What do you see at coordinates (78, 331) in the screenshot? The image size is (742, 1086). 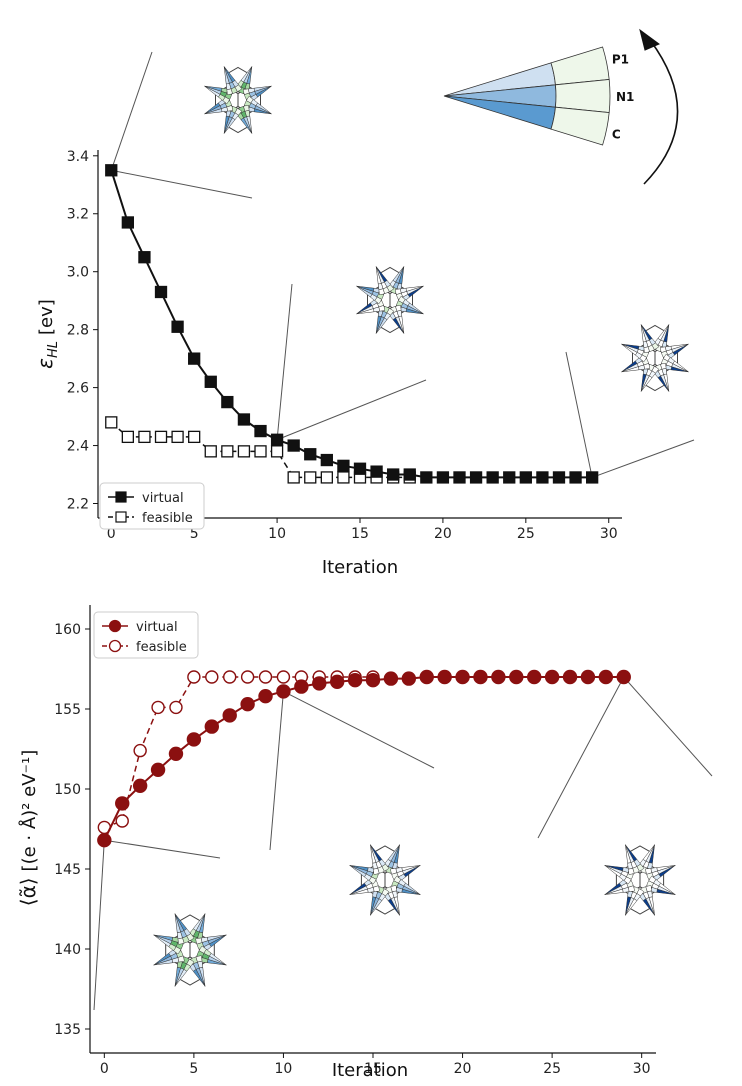 I see `y-tick-label: 2.8` at bounding box center [78, 331].